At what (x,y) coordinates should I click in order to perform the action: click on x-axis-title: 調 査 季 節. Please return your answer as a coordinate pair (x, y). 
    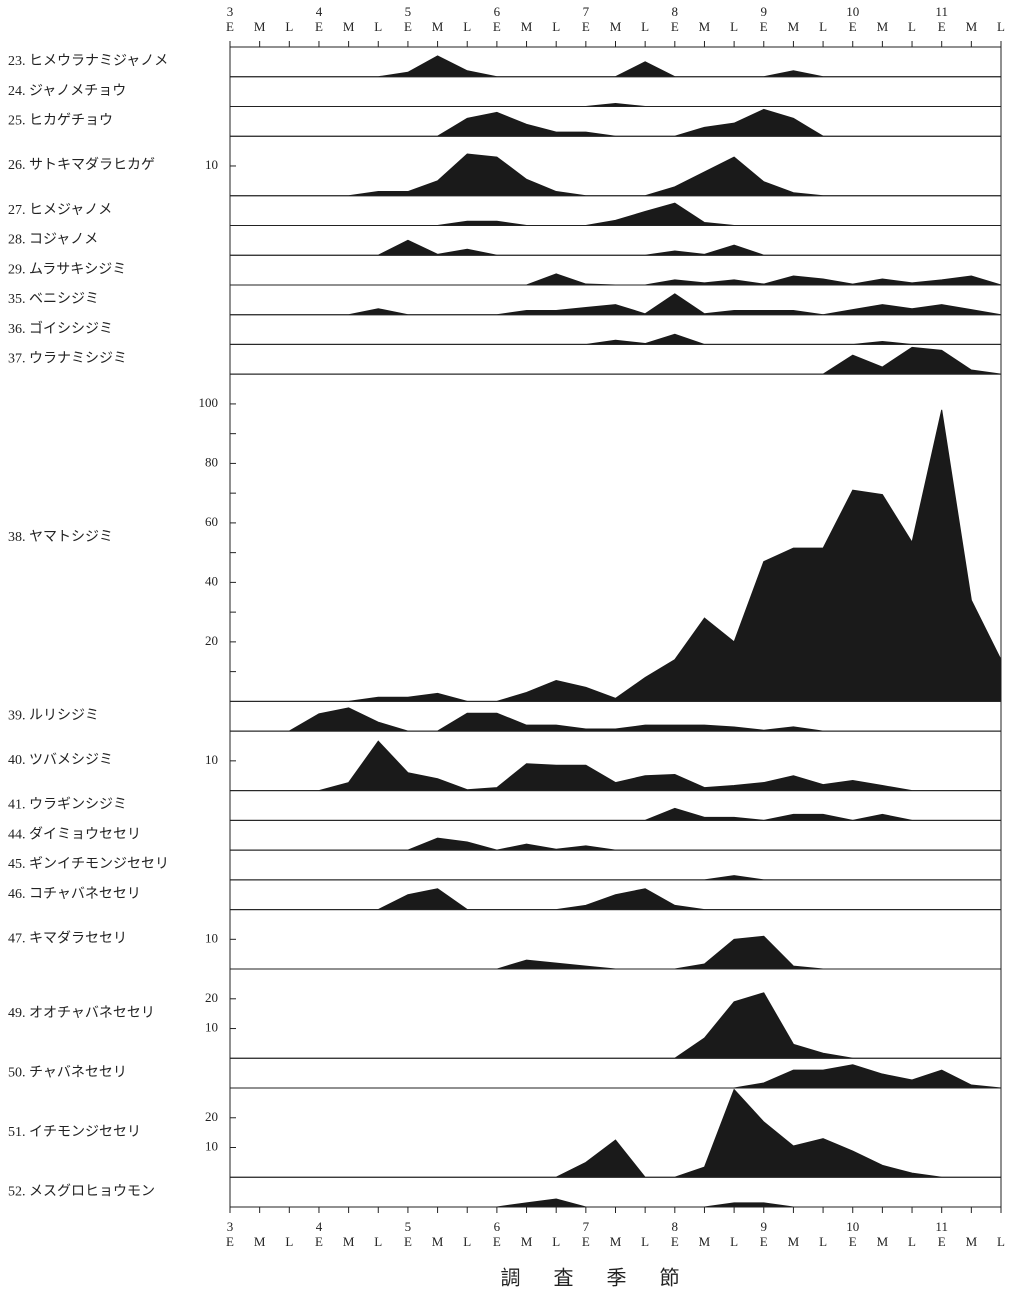
    Looking at the image, I should click on (597, 1278).